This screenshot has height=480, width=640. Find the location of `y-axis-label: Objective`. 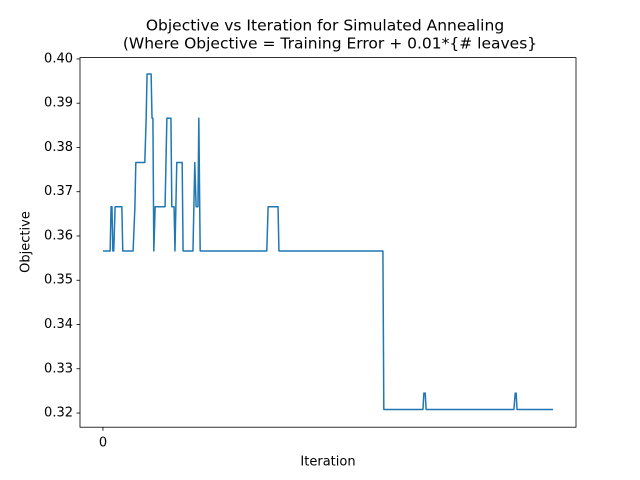

y-axis-label: Objective is located at coordinates (26, 242).